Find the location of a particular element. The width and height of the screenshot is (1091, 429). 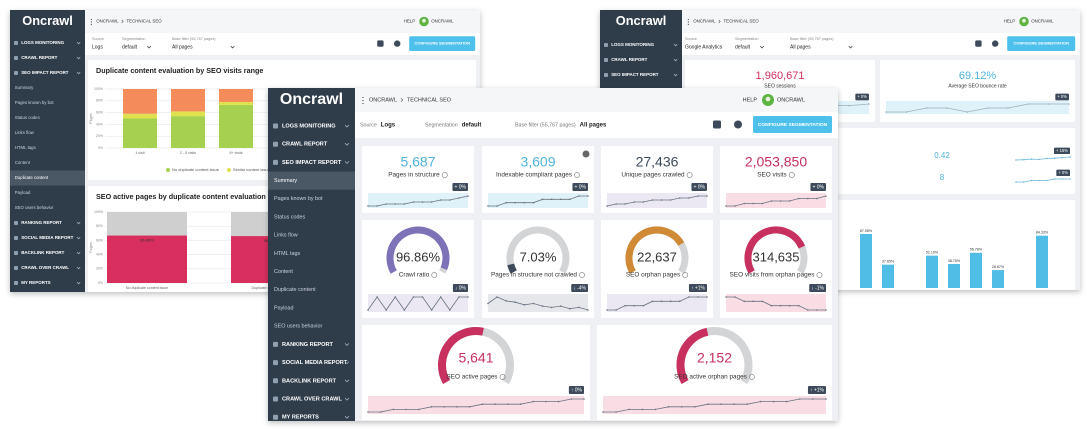

filter-value: Google Analytics is located at coordinates (704, 47).